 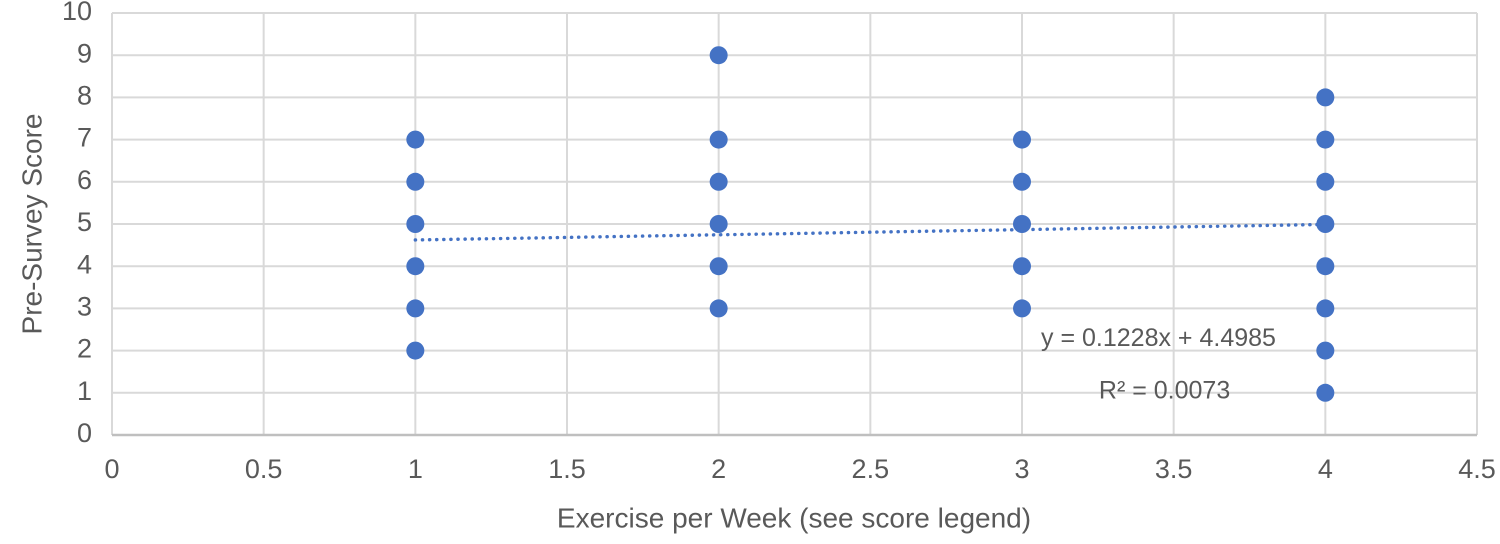 I want to click on x-tick-label: 1, so click(x=415, y=469).